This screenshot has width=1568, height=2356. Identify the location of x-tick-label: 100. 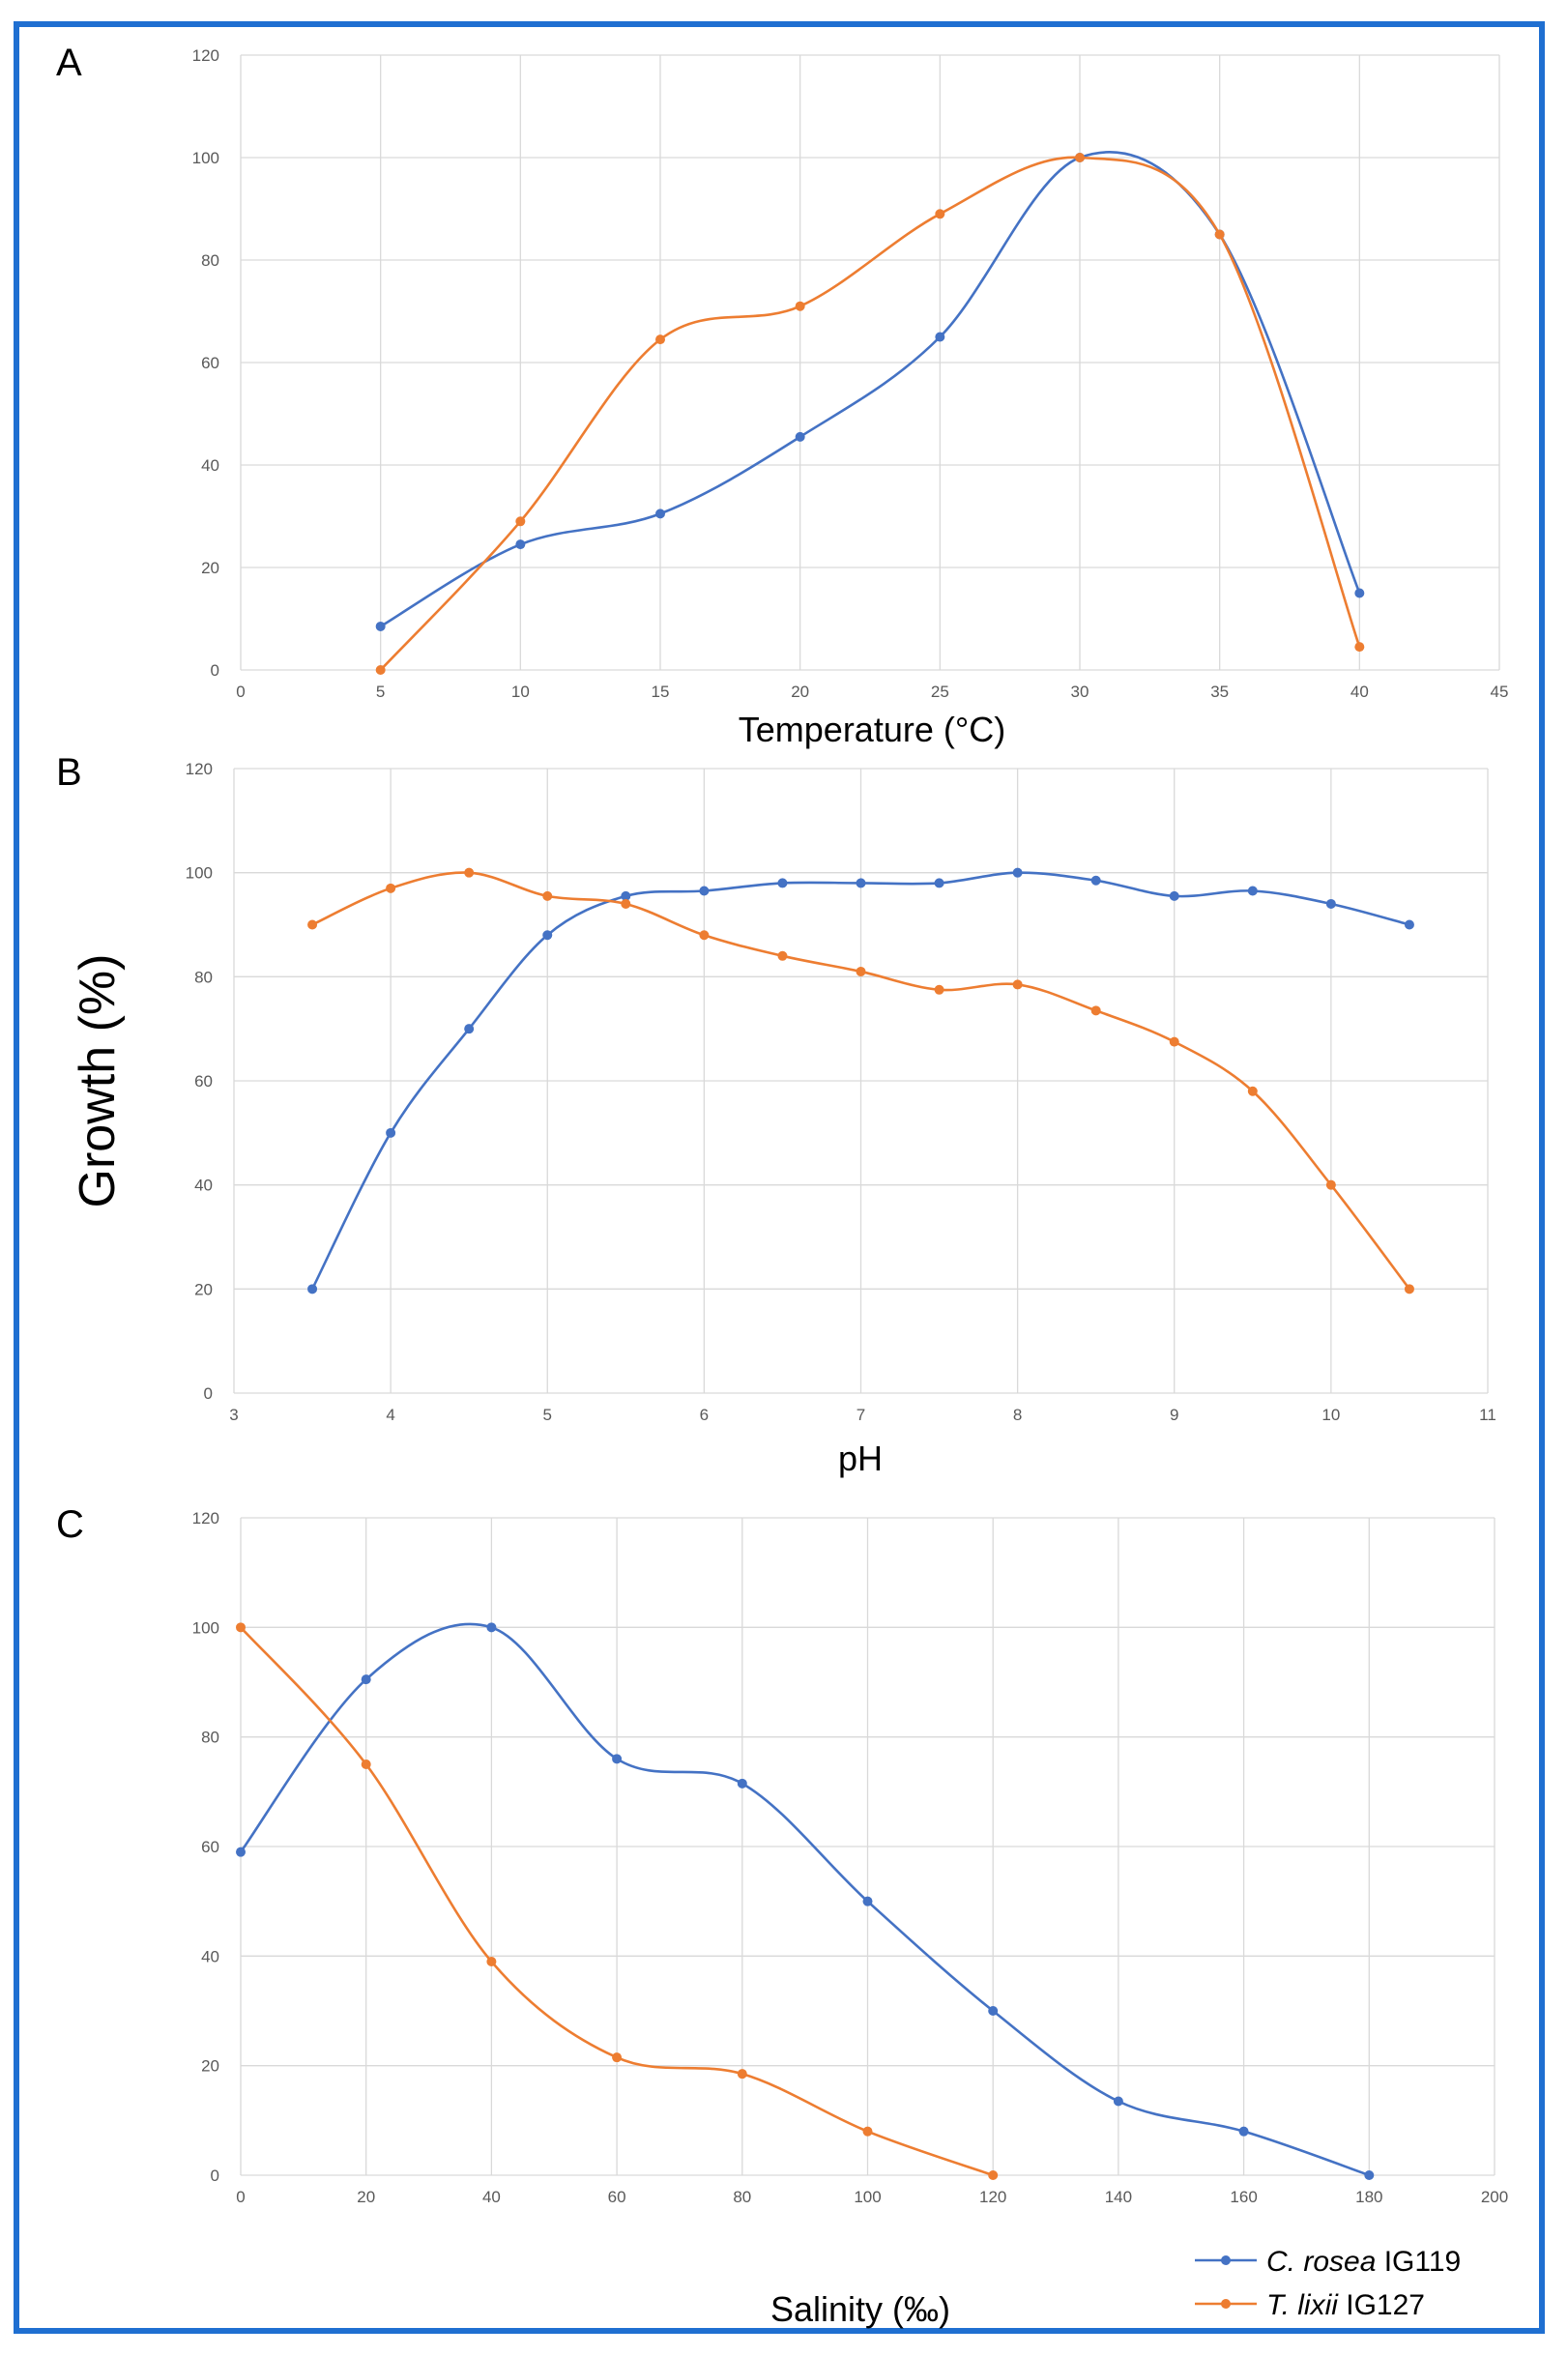
(867, 2197).